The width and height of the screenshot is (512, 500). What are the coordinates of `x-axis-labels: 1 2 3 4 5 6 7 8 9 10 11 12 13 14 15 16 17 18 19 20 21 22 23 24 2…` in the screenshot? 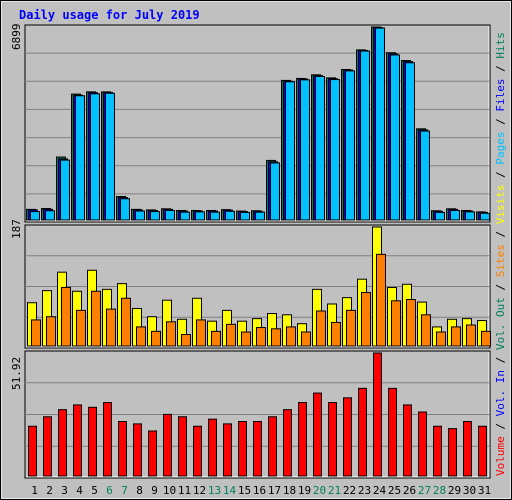 It's located at (261, 490).